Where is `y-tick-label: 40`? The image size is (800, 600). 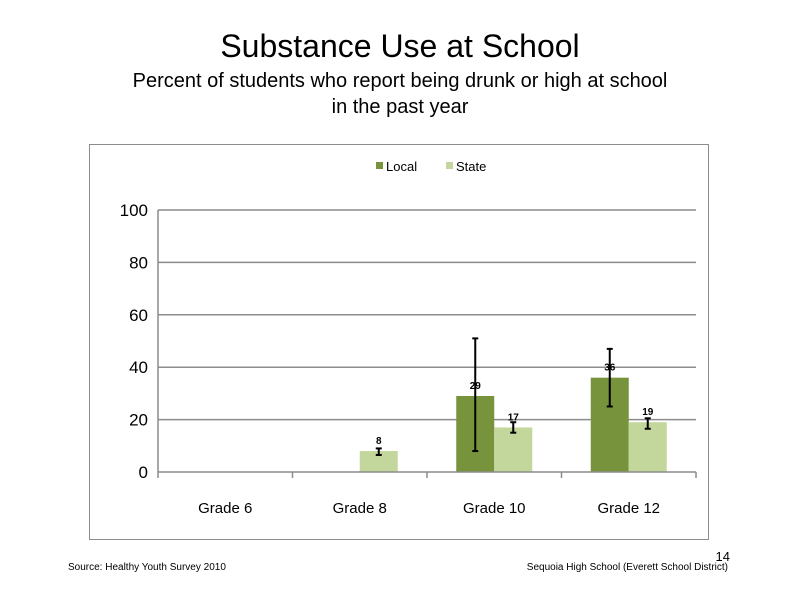 y-tick-label: 40 is located at coordinates (138, 367).